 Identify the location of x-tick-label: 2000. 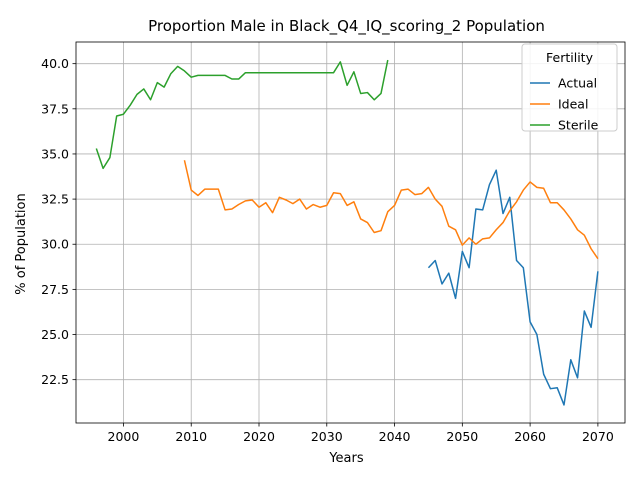
(124, 436).